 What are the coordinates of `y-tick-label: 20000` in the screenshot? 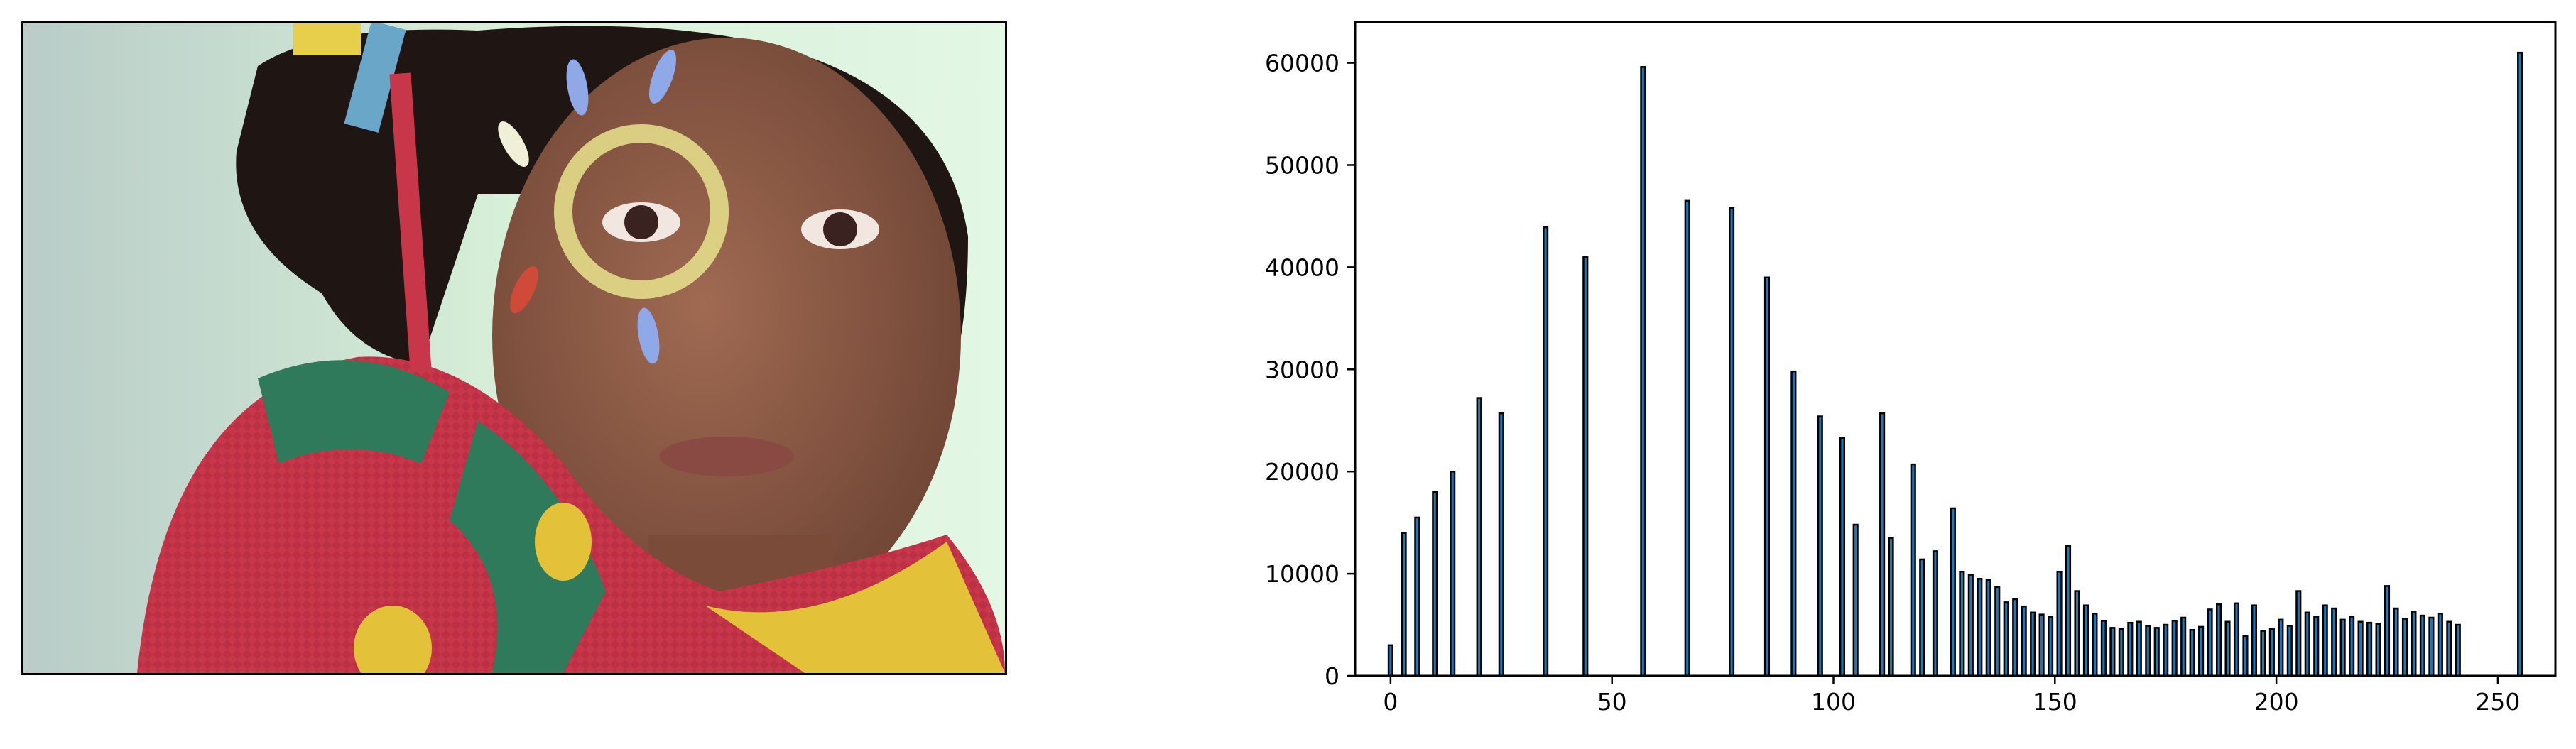 It's located at (1302, 472).